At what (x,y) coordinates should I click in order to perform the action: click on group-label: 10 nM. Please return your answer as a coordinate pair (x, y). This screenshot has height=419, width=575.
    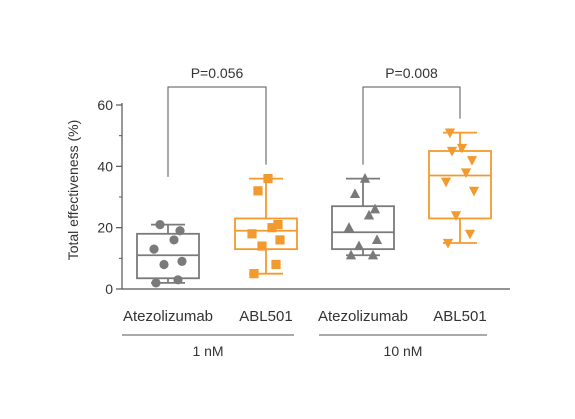
    Looking at the image, I should click on (403, 351).